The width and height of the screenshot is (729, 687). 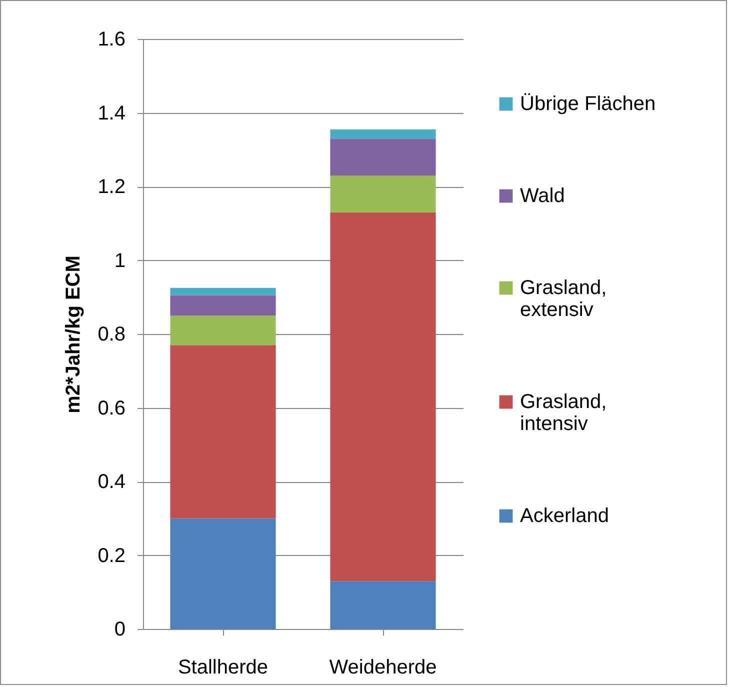 What do you see at coordinates (73, 335) in the screenshot?
I see `y-axis-title: m2*Jahr/kg ECM` at bounding box center [73, 335].